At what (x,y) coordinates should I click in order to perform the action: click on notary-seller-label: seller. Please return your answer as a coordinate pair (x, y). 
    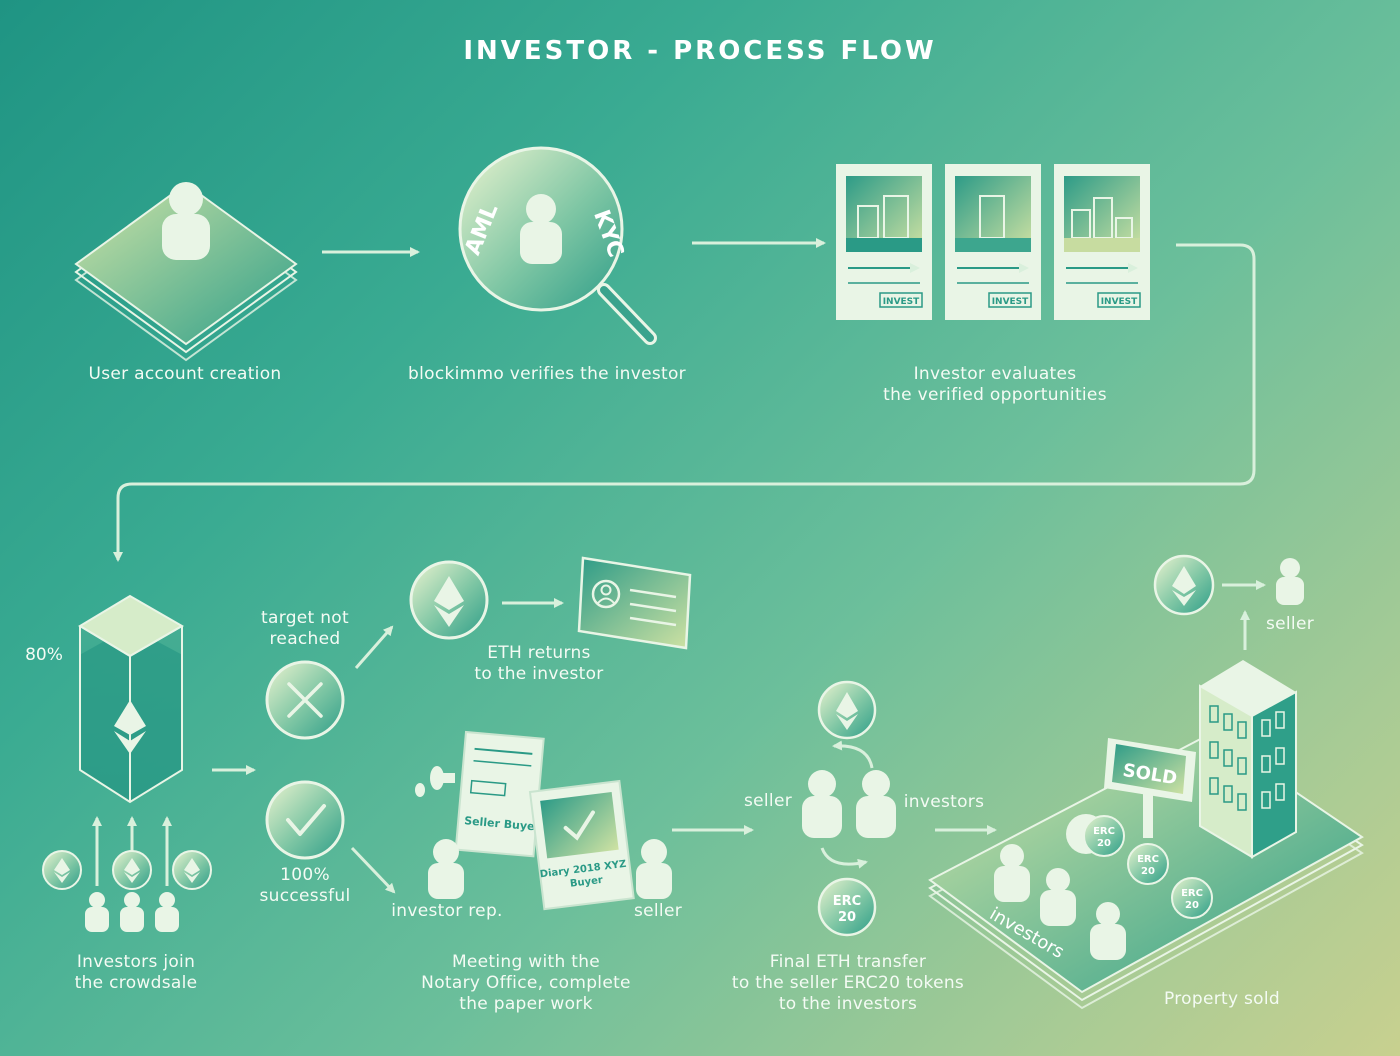
    Looking at the image, I should click on (657, 911).